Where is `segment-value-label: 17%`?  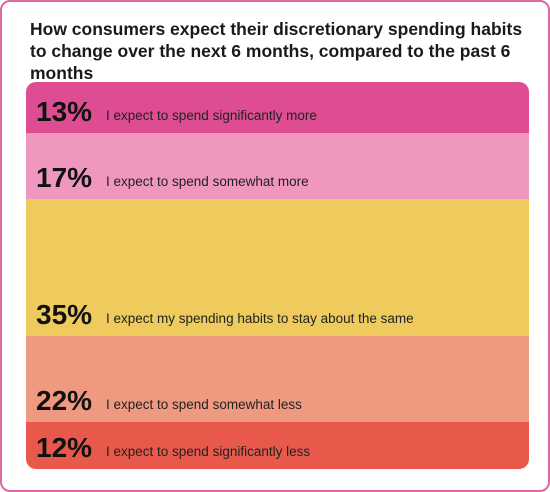
segment-value-label: 17% is located at coordinates (64, 177).